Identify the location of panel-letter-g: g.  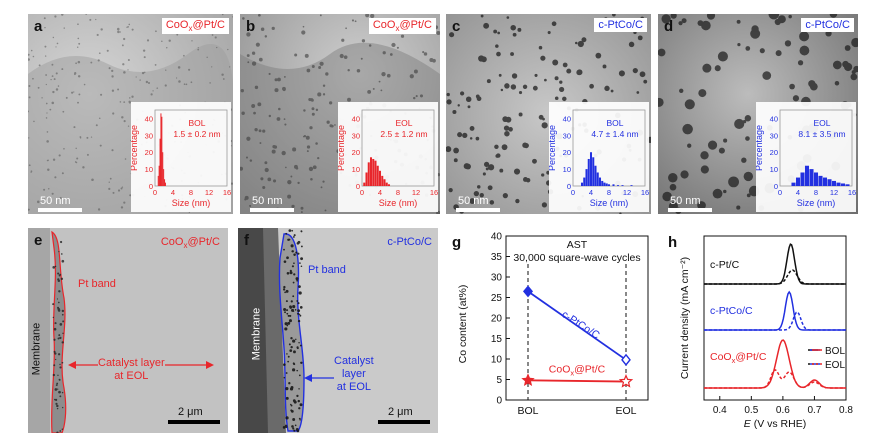
(457, 242).